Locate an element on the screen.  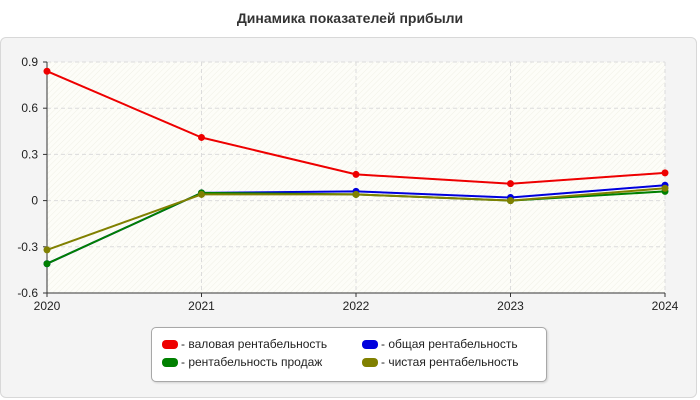
legend-item-net: - чистая рентабельность is located at coordinates (440, 362).